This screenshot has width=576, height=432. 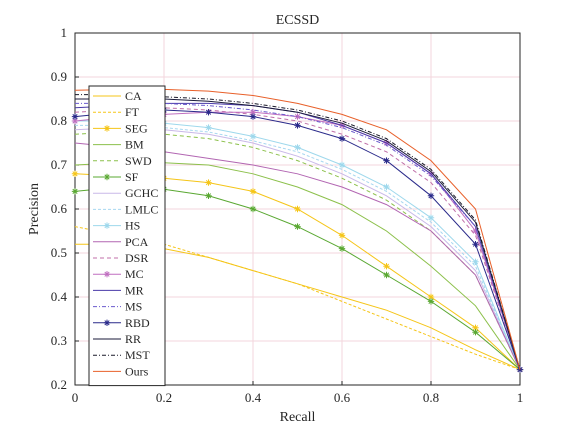 What do you see at coordinates (116, 177) in the screenshot?
I see `legend-item: SF` at bounding box center [116, 177].